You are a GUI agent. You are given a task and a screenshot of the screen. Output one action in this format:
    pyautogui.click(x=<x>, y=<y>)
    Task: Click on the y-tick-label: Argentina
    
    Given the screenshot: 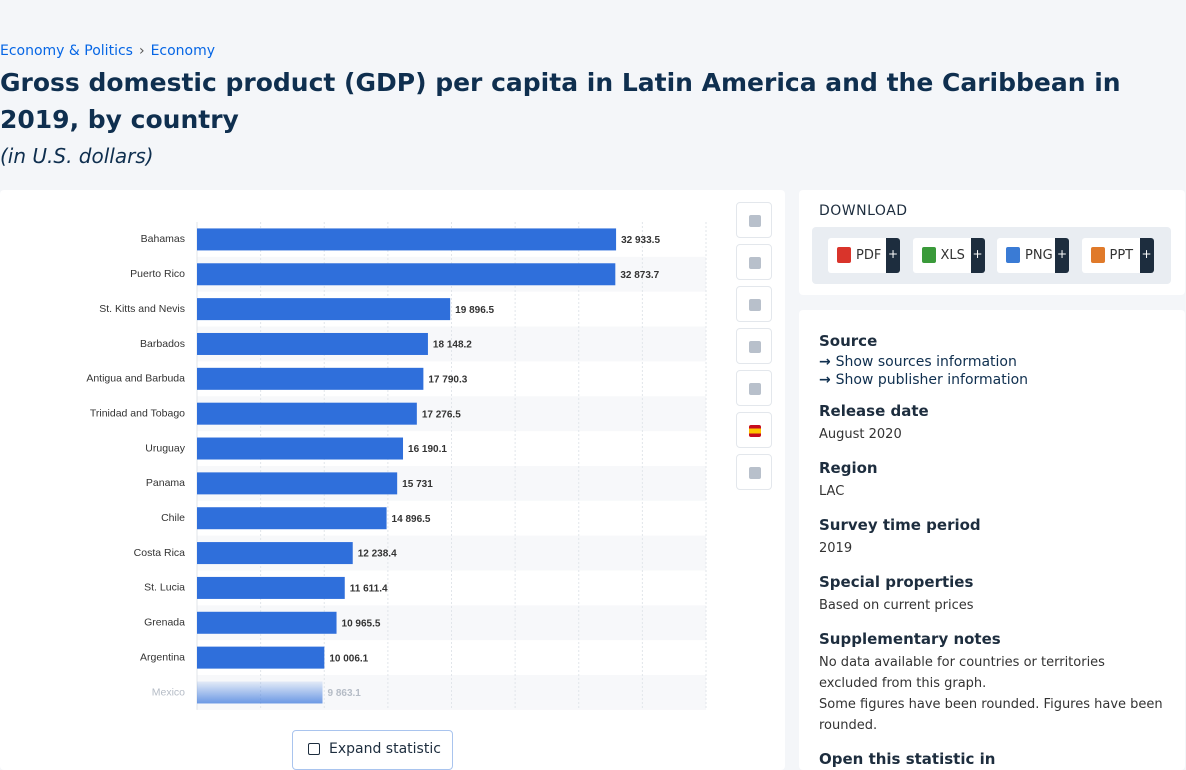 What is the action you would take?
    pyautogui.click(x=162, y=657)
    